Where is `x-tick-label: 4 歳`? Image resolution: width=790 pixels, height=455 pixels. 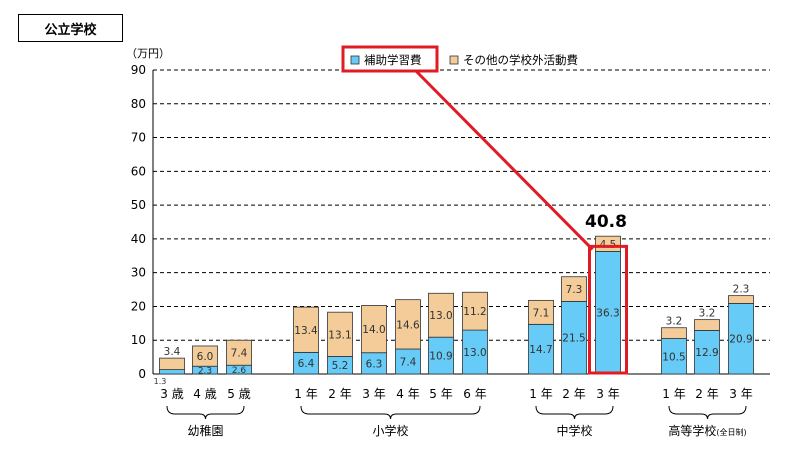
x-tick-label: 4 歳 is located at coordinates (204, 394).